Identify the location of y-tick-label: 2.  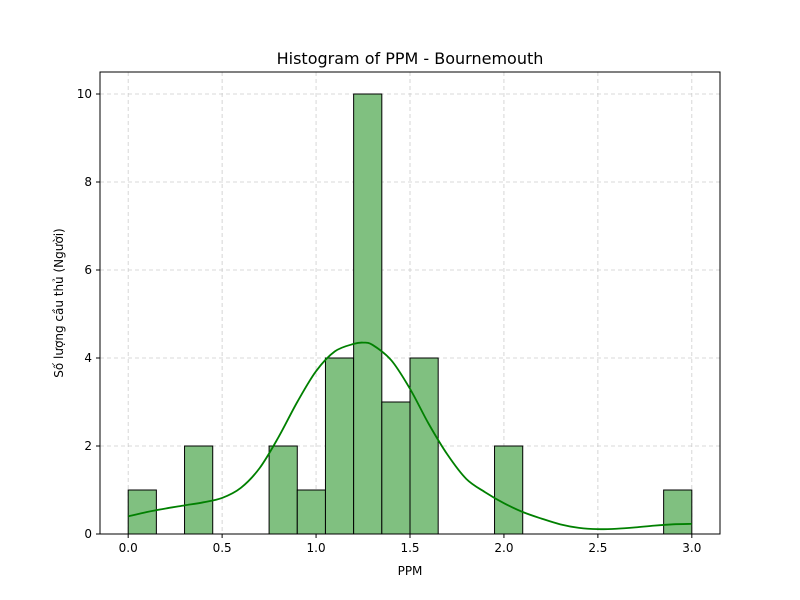
(88, 446).